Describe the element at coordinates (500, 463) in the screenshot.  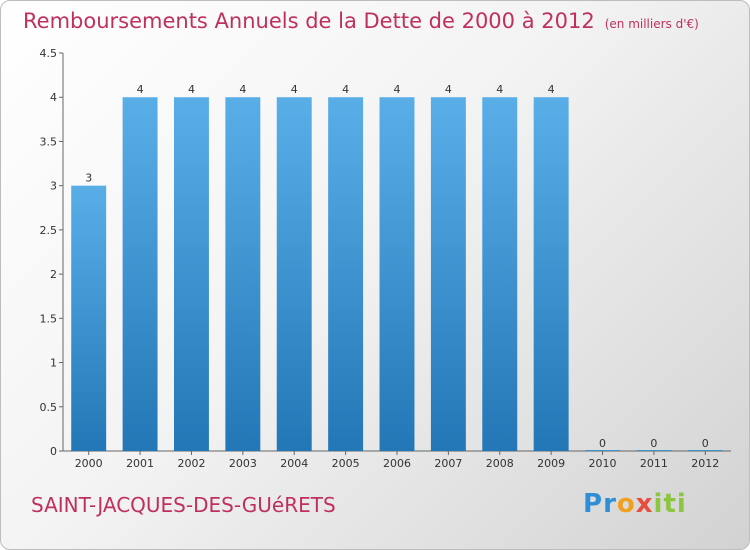
I see `x-tick-label: 2008` at that location.